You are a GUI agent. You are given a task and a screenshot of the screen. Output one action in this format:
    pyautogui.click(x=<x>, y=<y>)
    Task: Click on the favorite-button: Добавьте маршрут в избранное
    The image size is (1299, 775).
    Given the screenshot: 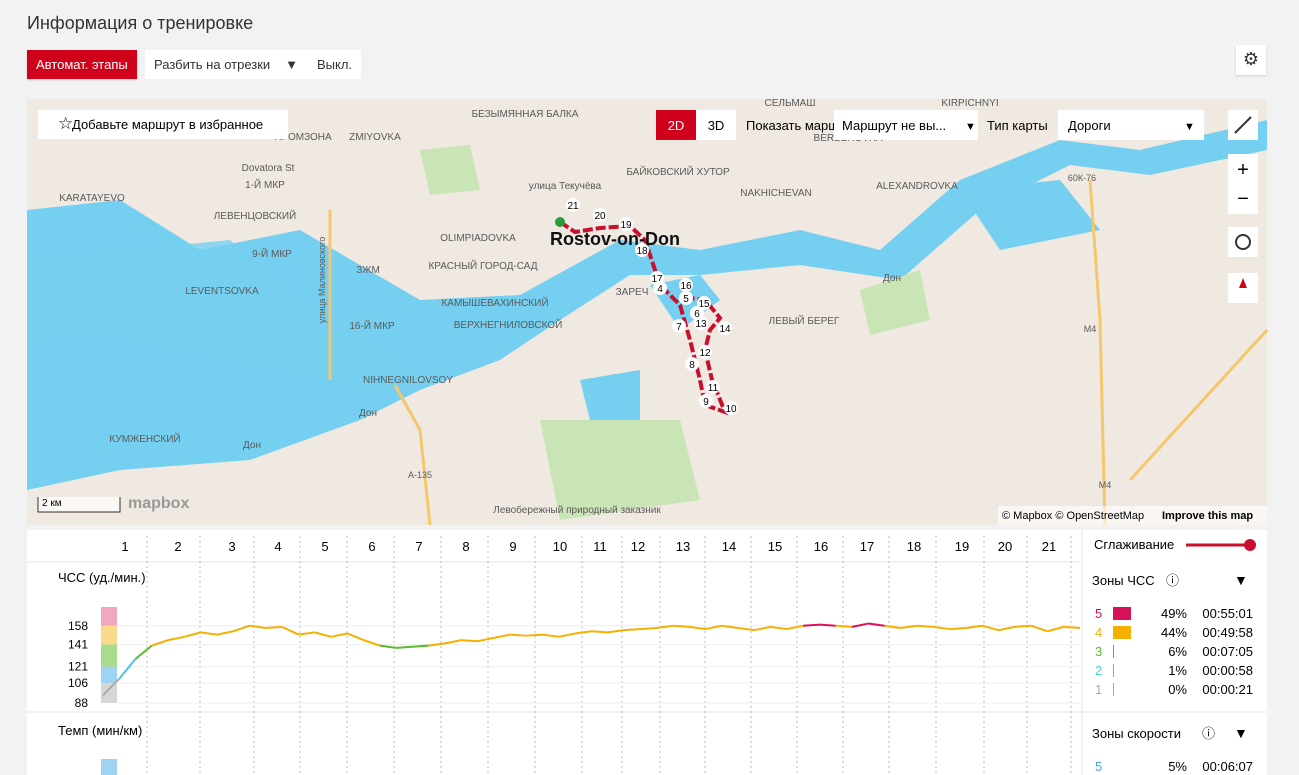 What is the action you would take?
    pyautogui.click(x=167, y=124)
    